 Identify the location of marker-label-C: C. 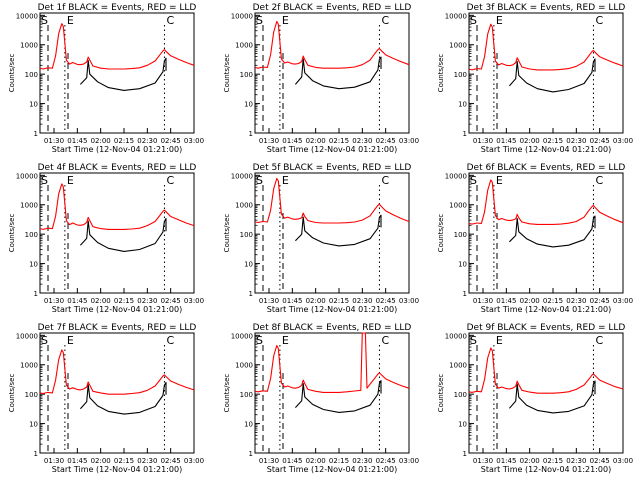
(385, 340).